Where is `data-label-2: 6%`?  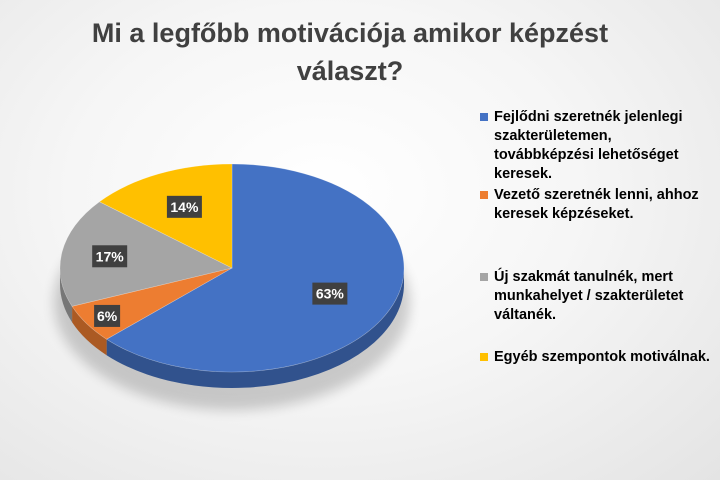
data-label-2: 6% is located at coordinates (107, 315).